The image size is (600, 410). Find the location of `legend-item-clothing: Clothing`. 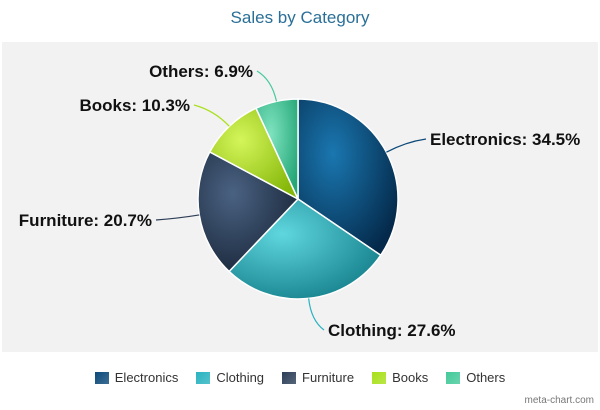

legend-item-clothing: Clothing is located at coordinates (230, 377).